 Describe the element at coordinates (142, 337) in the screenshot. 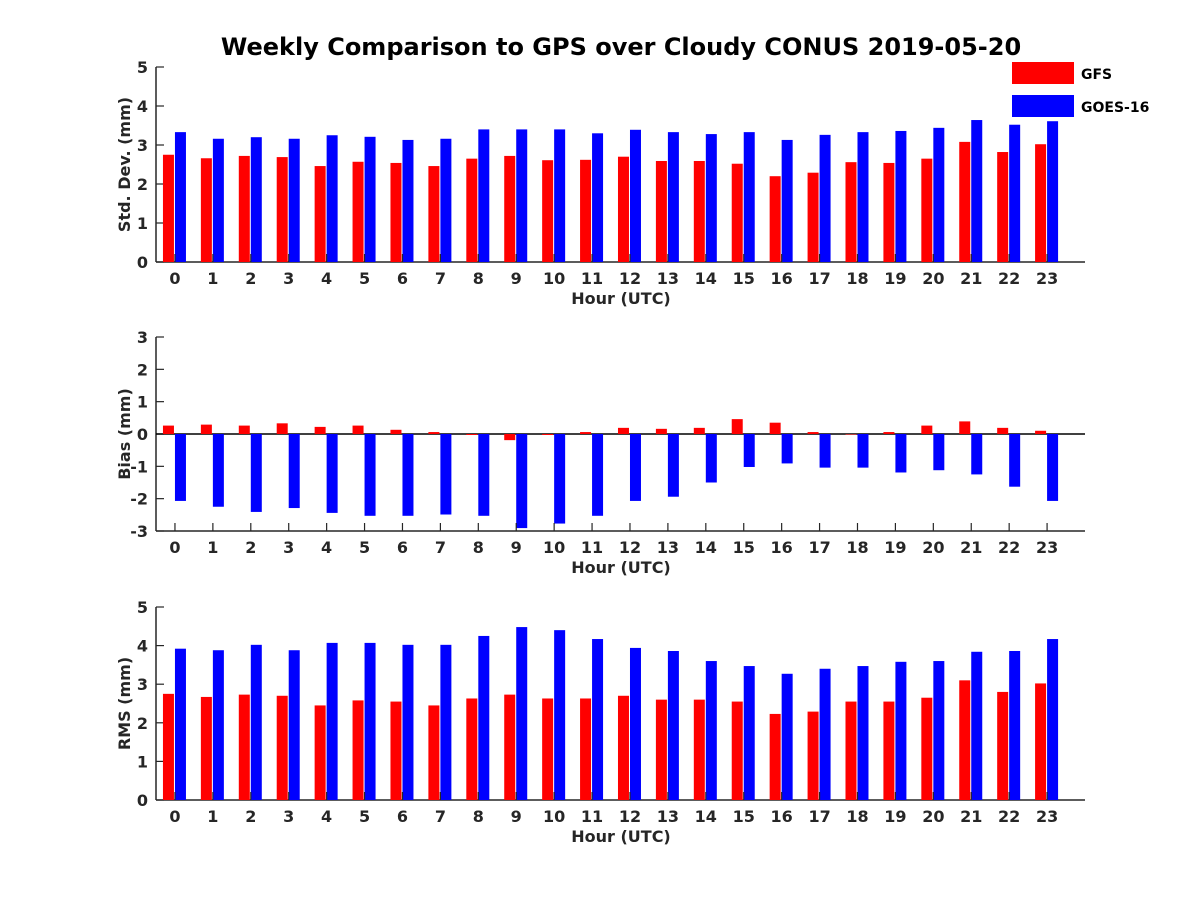

I see `y-tick-label: 3` at that location.